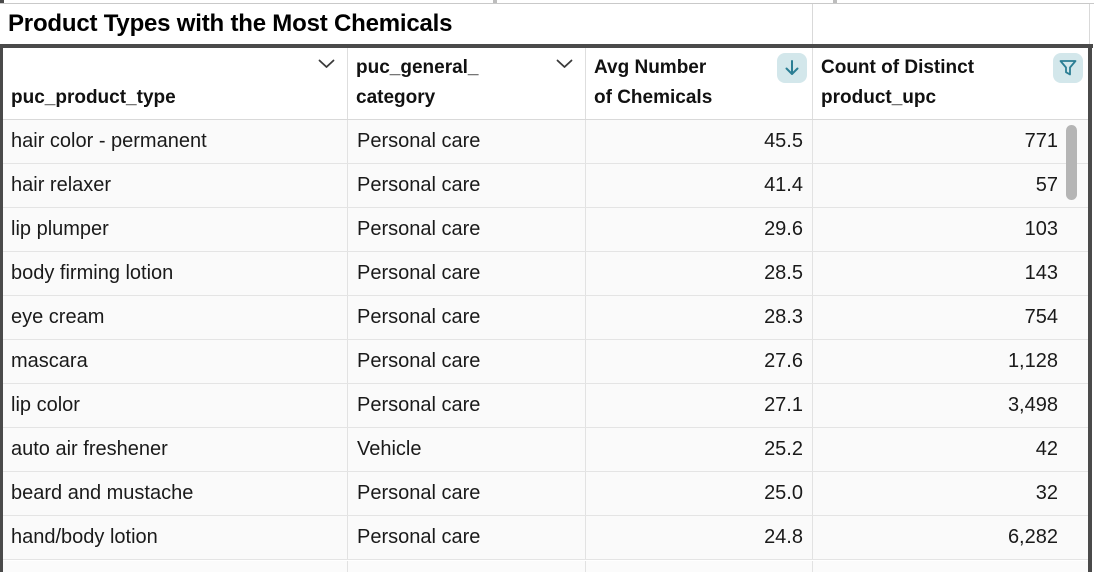 This screenshot has height=572, width=1094. Describe the element at coordinates (699, 141) in the screenshot. I see `cell-avg_chemicals: 45.5` at that location.